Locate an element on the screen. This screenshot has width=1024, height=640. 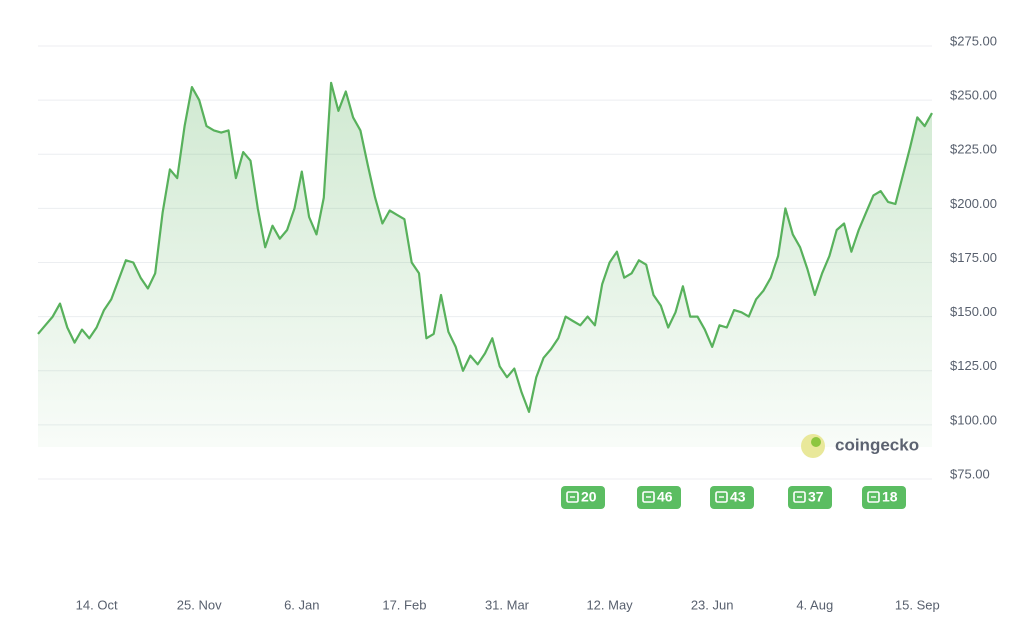
badge-count: 43 is located at coordinates (738, 497).